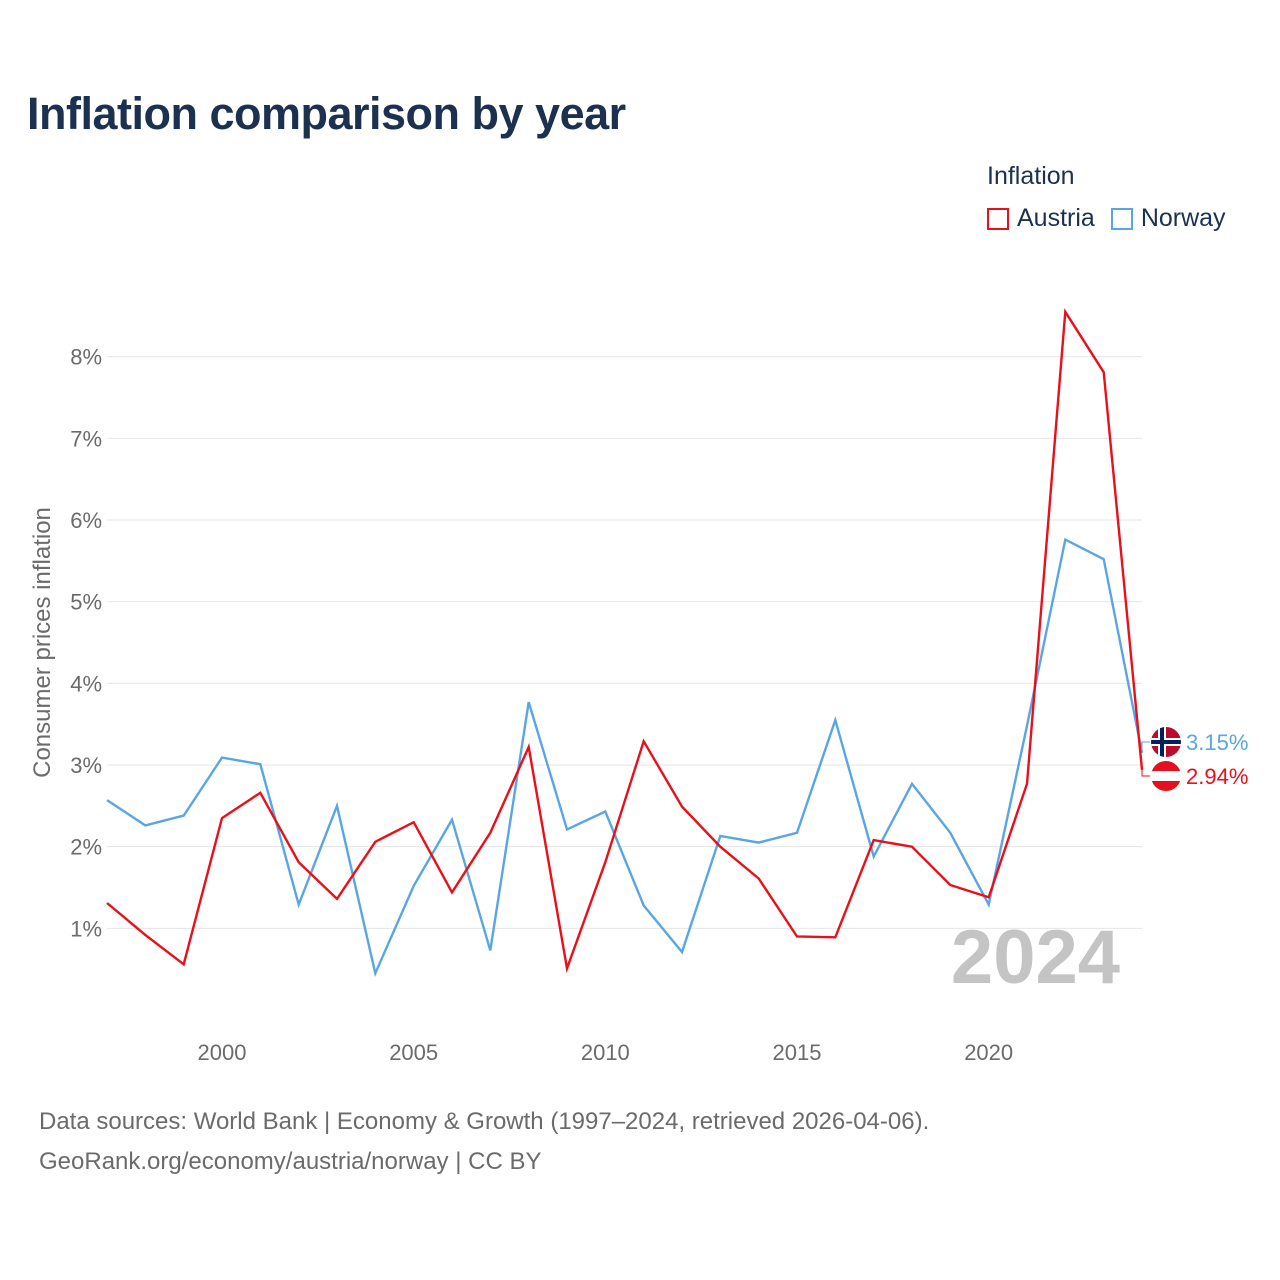  Describe the element at coordinates (222, 1052) in the screenshot. I see `x-tick-label: 2000` at that location.